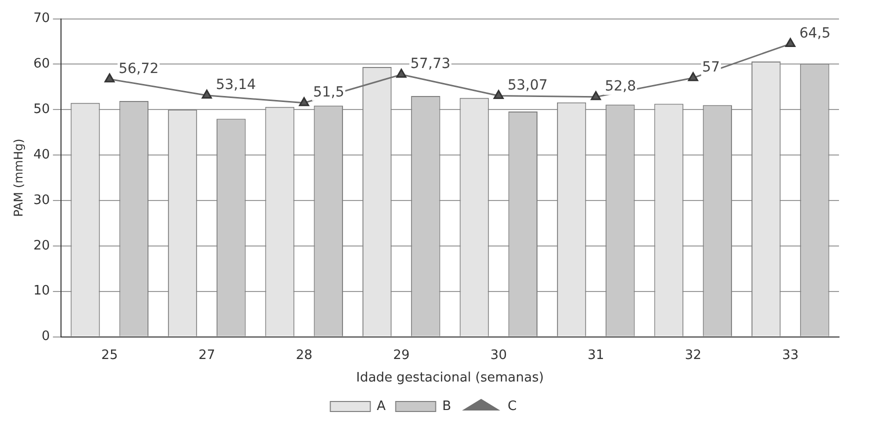 The height and width of the screenshot is (431, 887). Describe the element at coordinates (109, 355) in the screenshot. I see `x-tick-label: 25` at that location.